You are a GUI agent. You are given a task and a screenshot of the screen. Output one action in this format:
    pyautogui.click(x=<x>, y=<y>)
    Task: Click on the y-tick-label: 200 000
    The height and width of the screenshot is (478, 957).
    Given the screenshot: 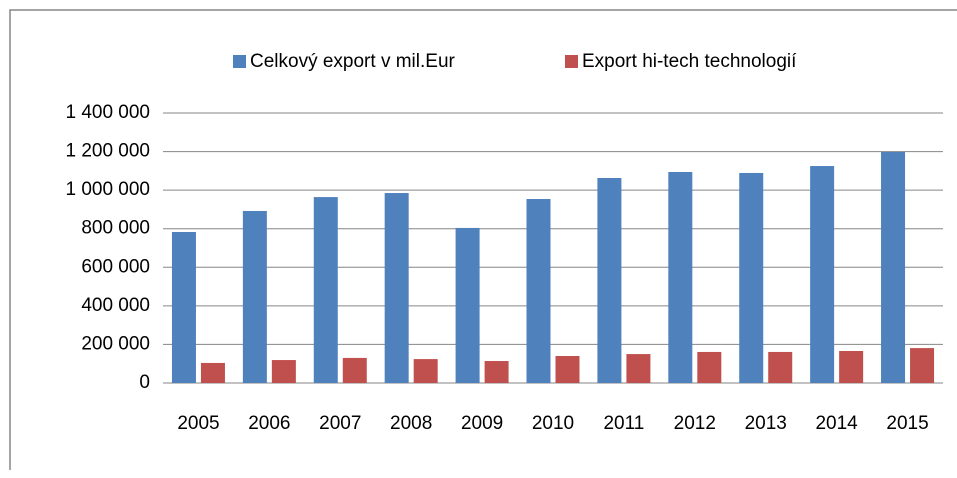 What is the action you would take?
    pyautogui.click(x=115, y=343)
    